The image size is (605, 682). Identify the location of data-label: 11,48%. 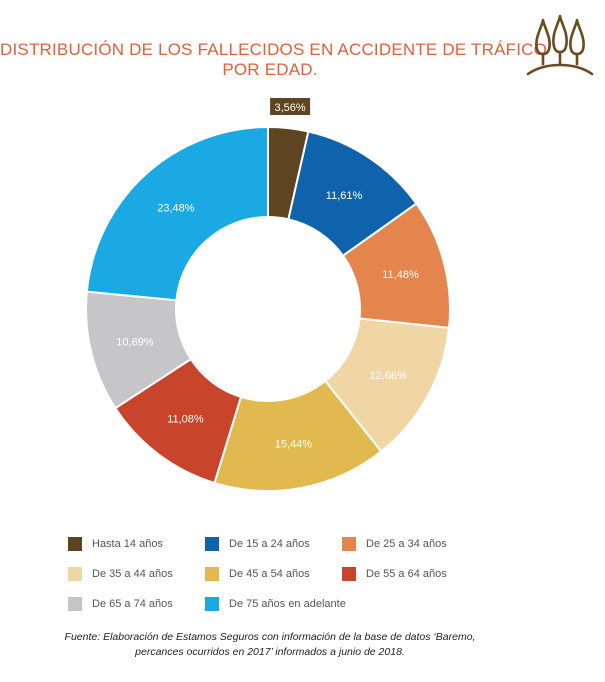
(400, 275).